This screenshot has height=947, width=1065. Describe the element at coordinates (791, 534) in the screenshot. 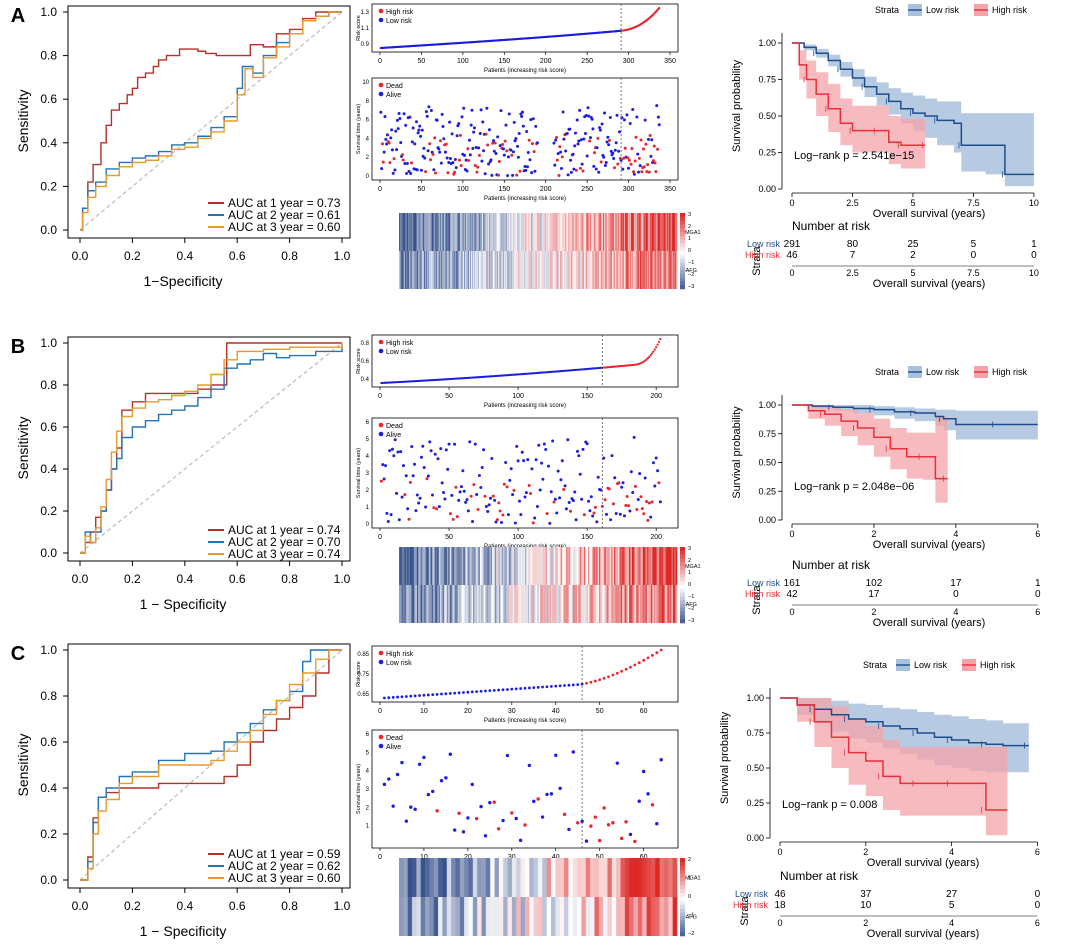

I see `x-tick-label: 0` at that location.